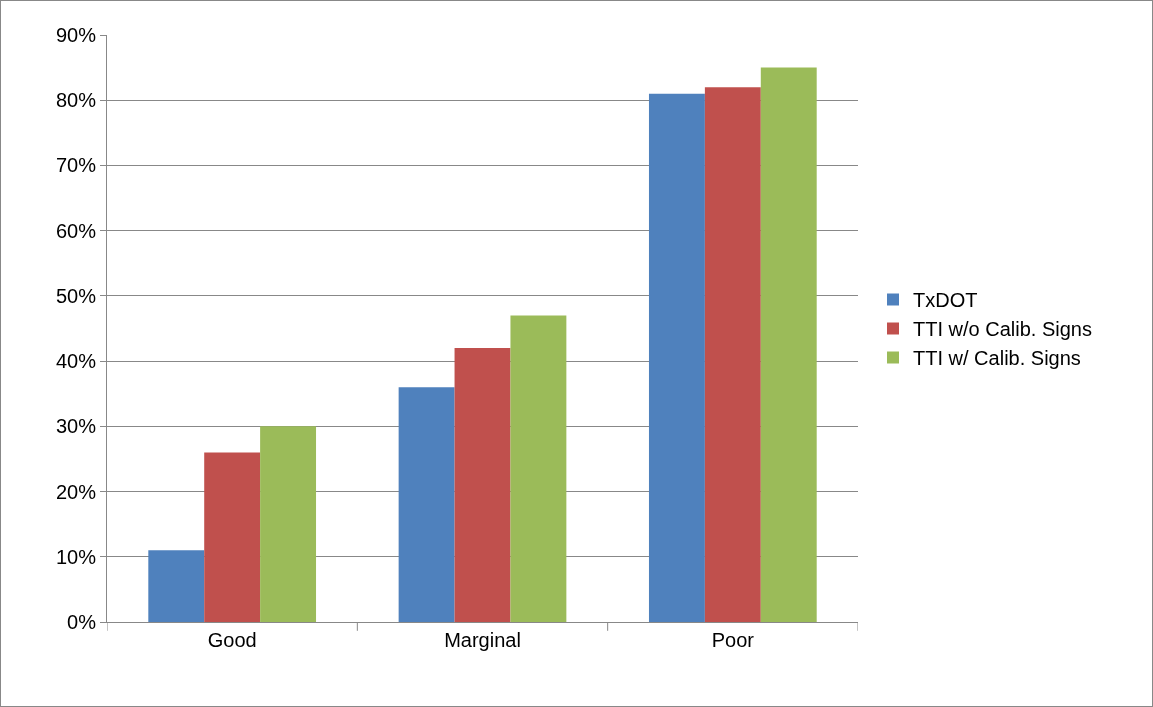 This screenshot has width=1153, height=707. What do you see at coordinates (232, 640) in the screenshot?
I see `x-tick-label: Good` at bounding box center [232, 640].